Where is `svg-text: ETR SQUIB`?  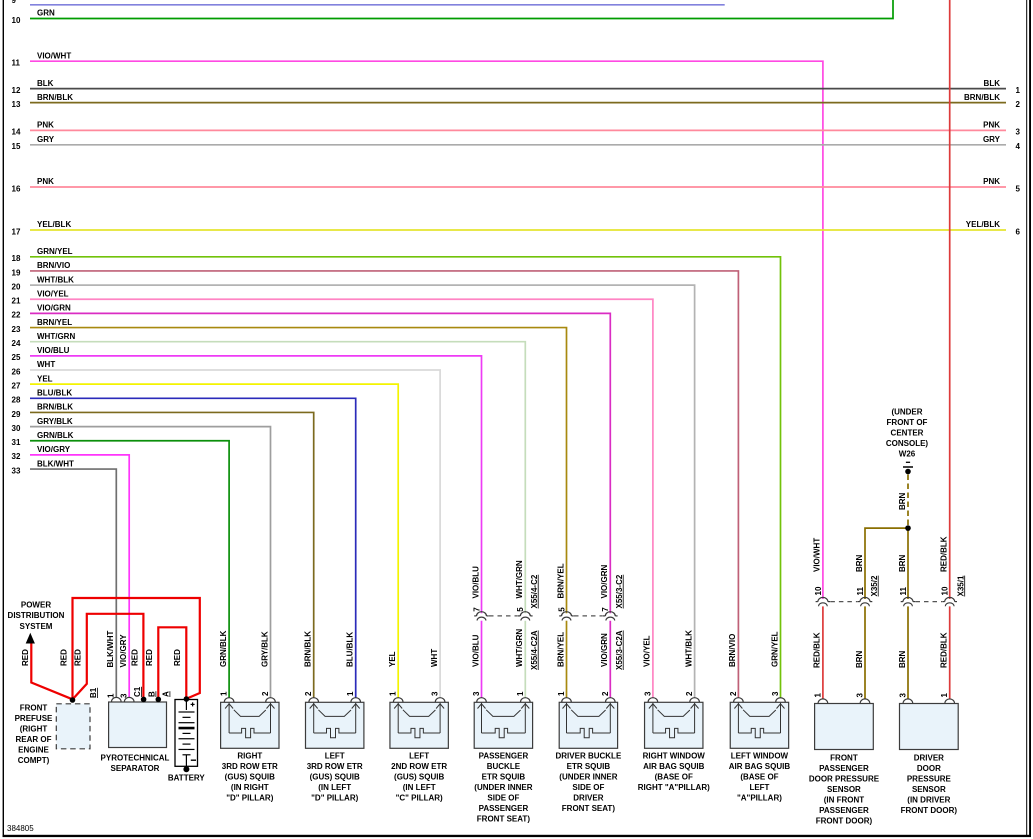 svg-text: ETR SQUIB is located at coordinates (504, 777).